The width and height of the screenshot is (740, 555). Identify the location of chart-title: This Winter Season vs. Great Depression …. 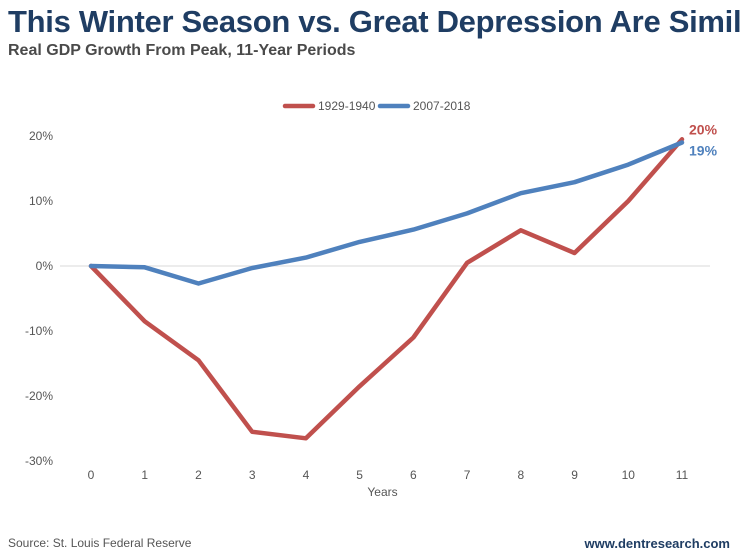
(374, 21).